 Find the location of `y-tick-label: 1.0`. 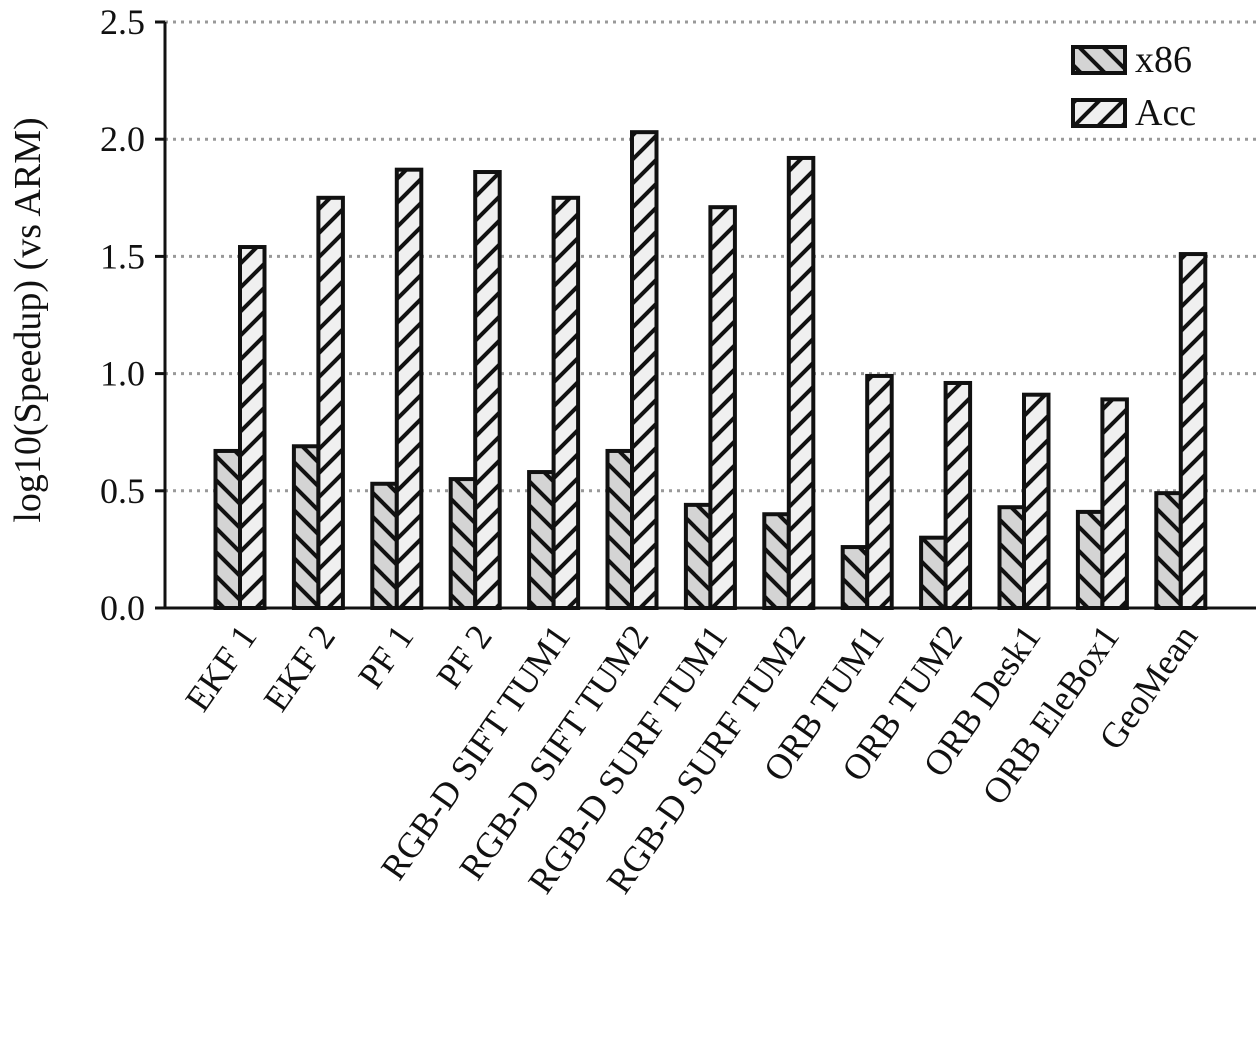

y-tick-label: 1.0 is located at coordinates (122, 374).